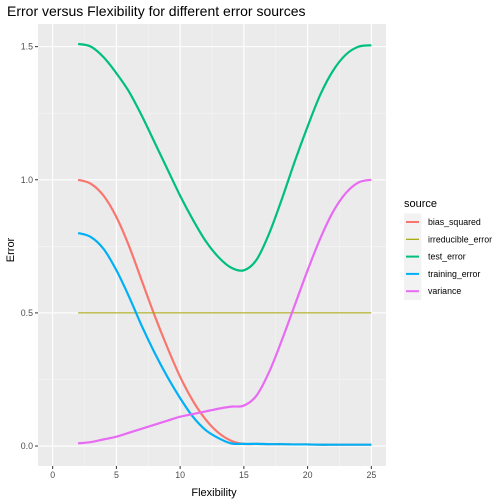 The image size is (504, 504). What do you see at coordinates (308, 475) in the screenshot?
I see `x-tick-label: 20` at bounding box center [308, 475].